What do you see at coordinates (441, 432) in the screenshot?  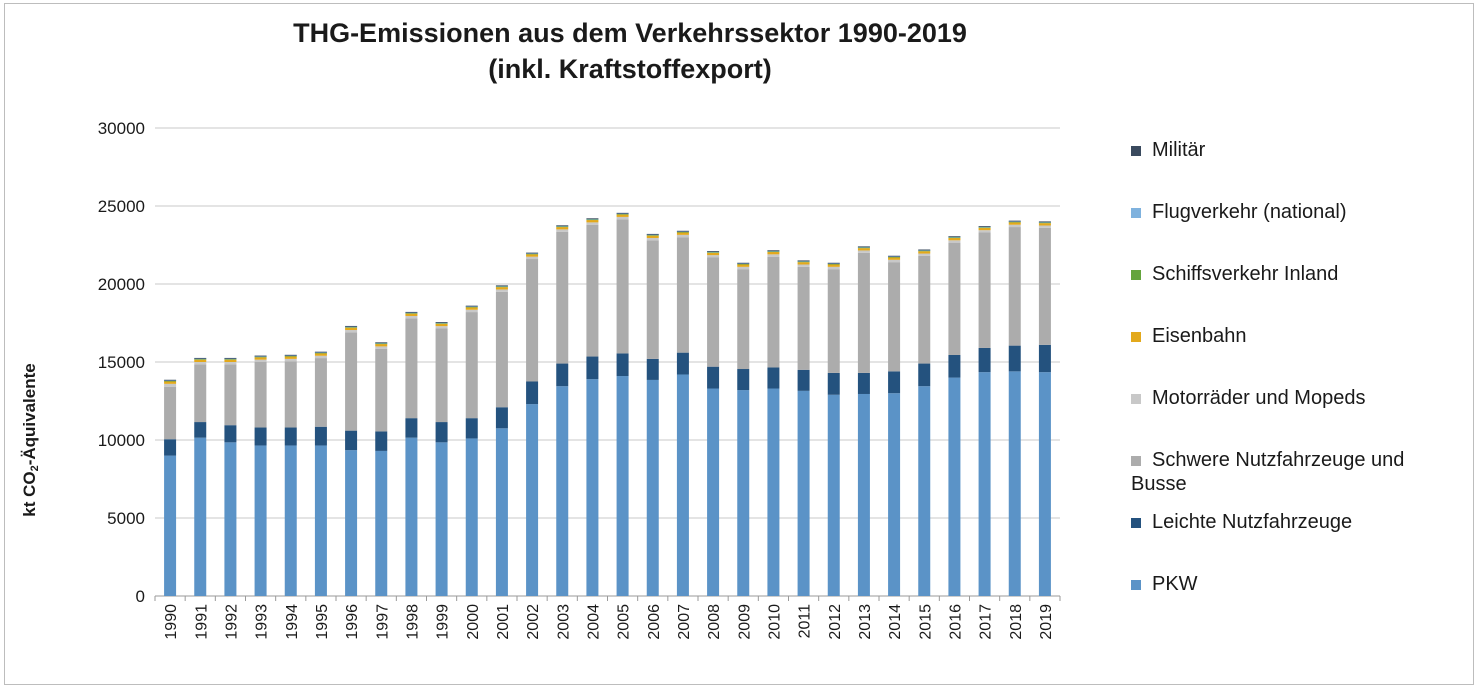 I see `bar-1999-leichte-nutzfahrzeuge` at bounding box center [441, 432].